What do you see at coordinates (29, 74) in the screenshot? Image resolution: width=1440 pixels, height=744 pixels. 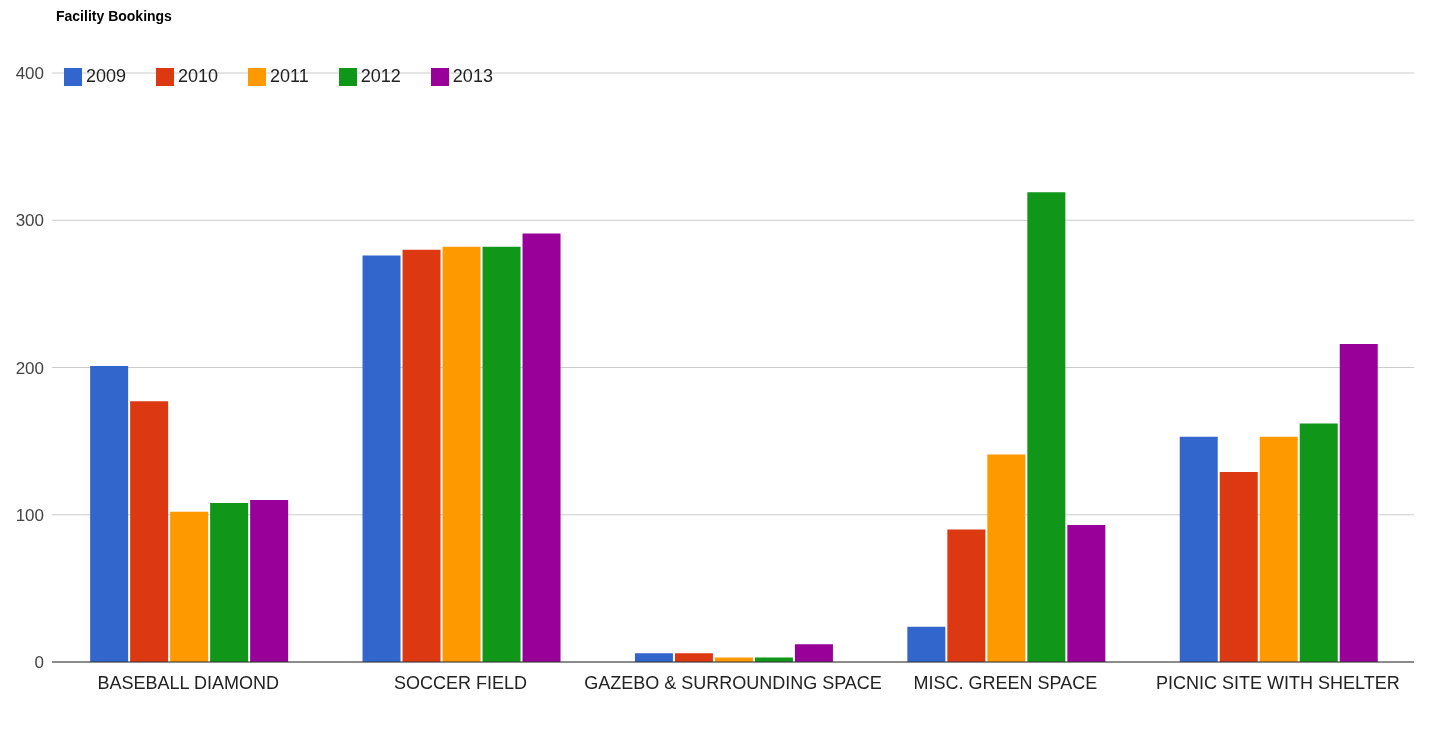 I see `y-tick-label: 400` at bounding box center [29, 74].